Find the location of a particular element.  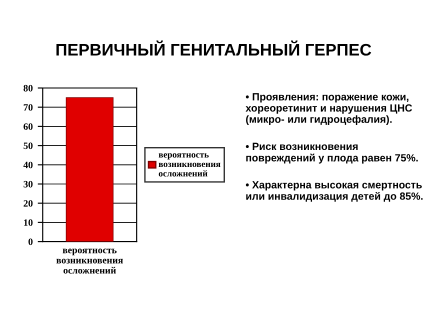

y-tick-label: 60 is located at coordinates (28, 126).